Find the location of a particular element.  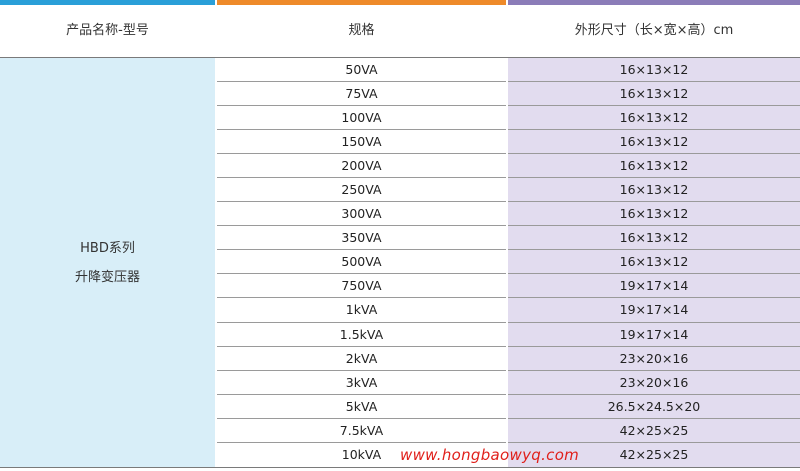

table-header: 产品名称-型号 规格 外形尺寸（长×宽×高）cm is located at coordinates (400, 31).